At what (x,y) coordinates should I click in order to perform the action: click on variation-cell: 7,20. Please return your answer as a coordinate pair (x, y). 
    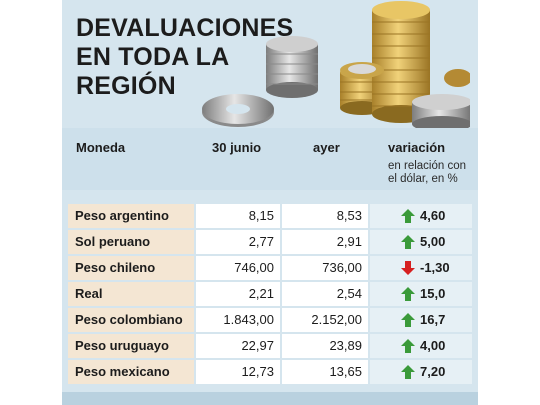
    Looking at the image, I should click on (421, 372).